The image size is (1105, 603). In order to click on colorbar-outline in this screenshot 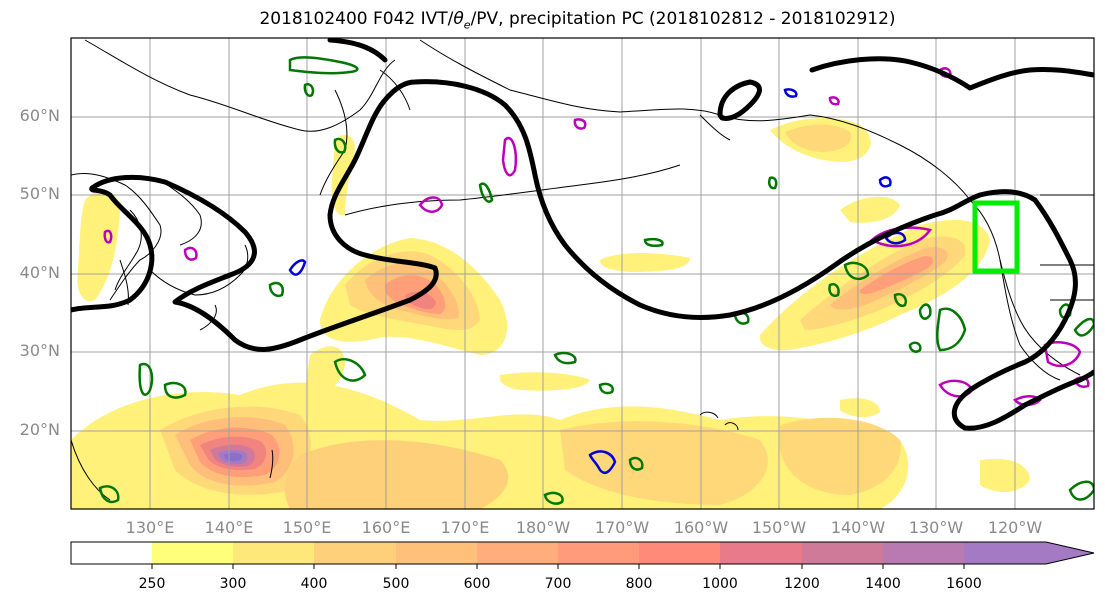, I will do `click(582, 553)`.